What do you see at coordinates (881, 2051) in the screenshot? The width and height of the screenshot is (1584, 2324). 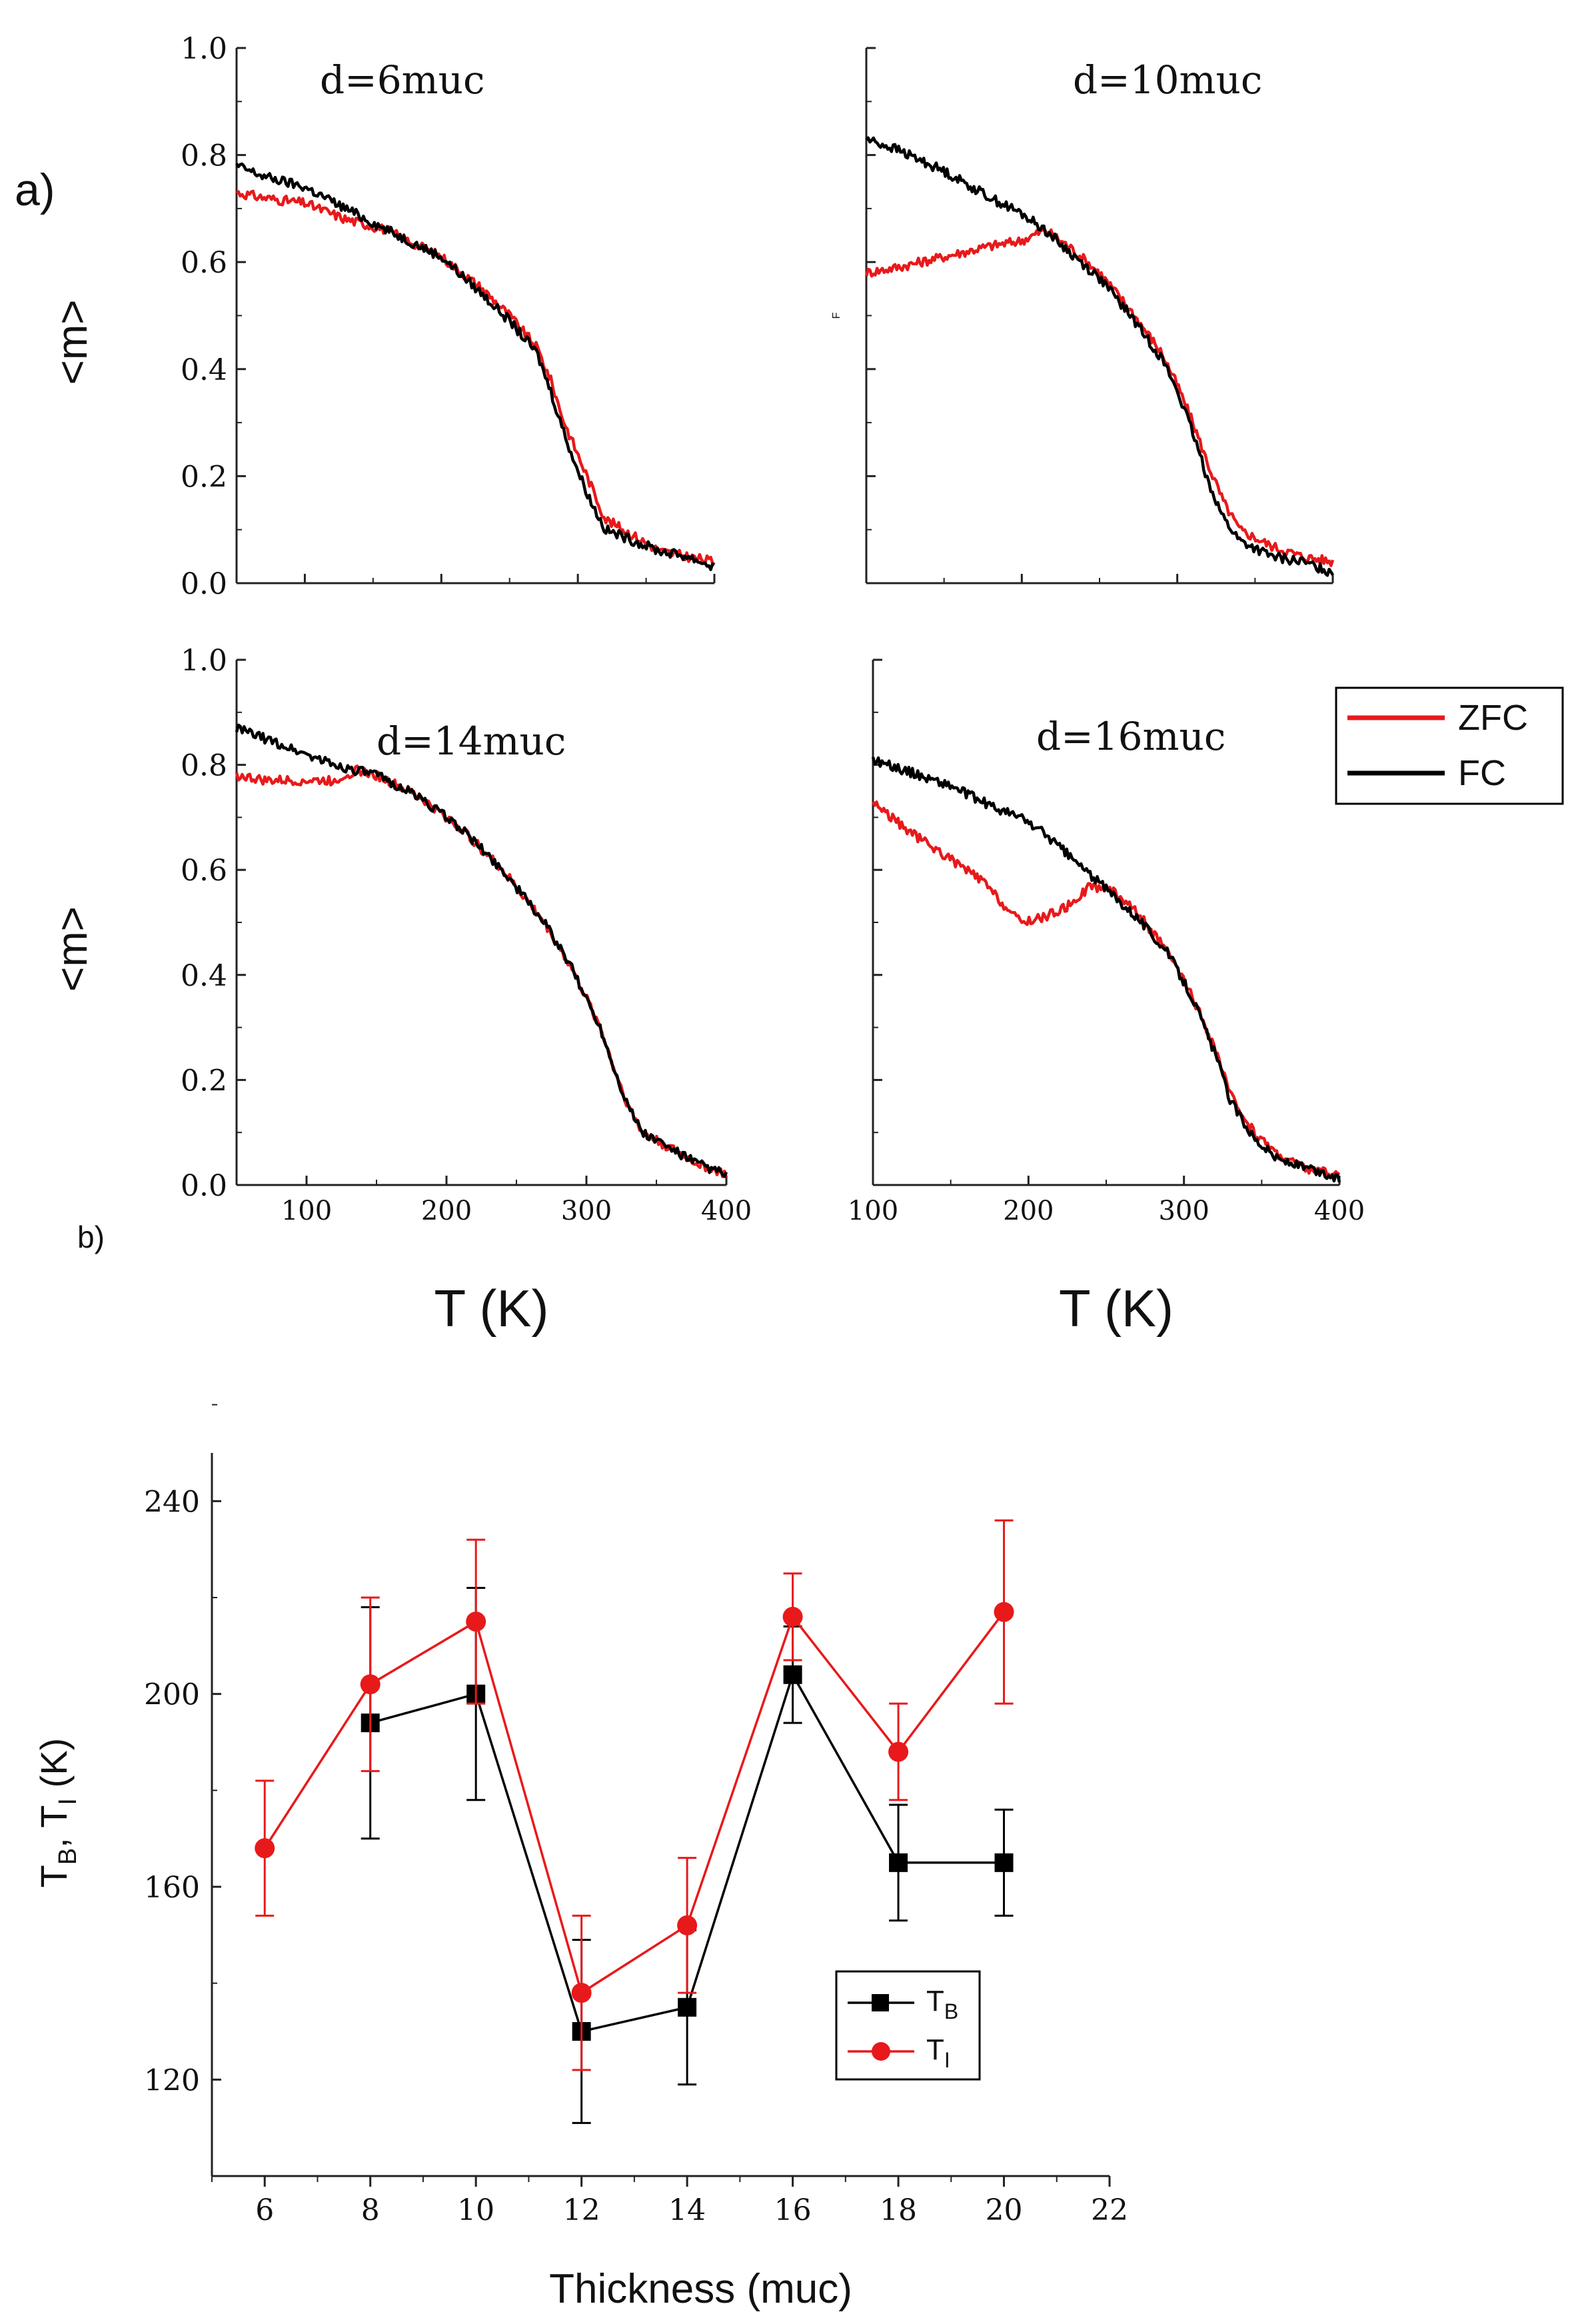 I see `legend-marker-circle` at bounding box center [881, 2051].